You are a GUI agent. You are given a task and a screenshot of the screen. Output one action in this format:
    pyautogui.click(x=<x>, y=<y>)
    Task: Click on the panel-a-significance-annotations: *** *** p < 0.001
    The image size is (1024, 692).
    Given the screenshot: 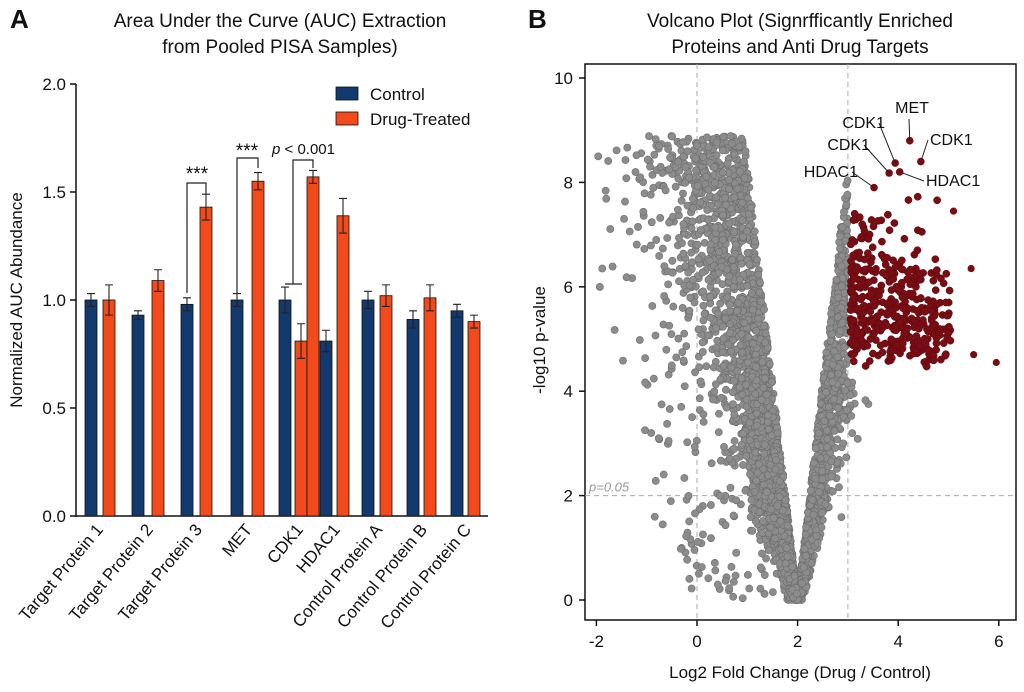 What is the action you would take?
    pyautogui.click(x=260, y=217)
    